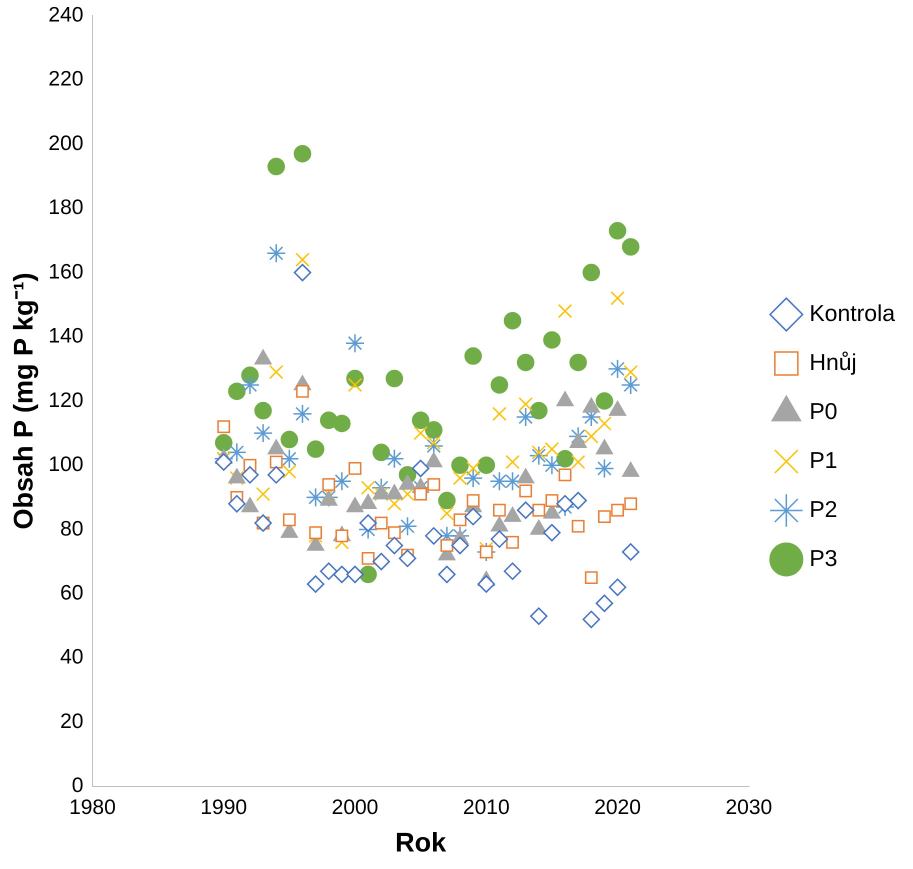 The image size is (913, 869). What do you see at coordinates (486, 807) in the screenshot?
I see `x-tick-label: 2010` at bounding box center [486, 807].